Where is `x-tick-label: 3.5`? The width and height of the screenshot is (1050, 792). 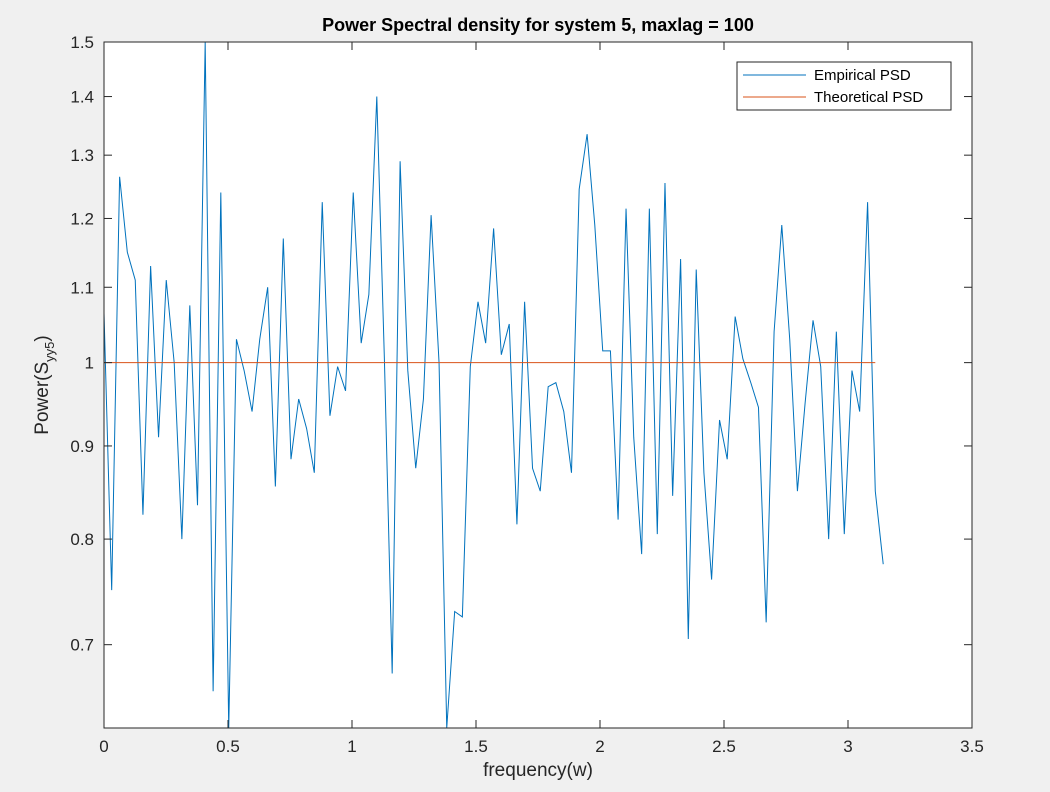 x-tick-label: 3.5 is located at coordinates (972, 746).